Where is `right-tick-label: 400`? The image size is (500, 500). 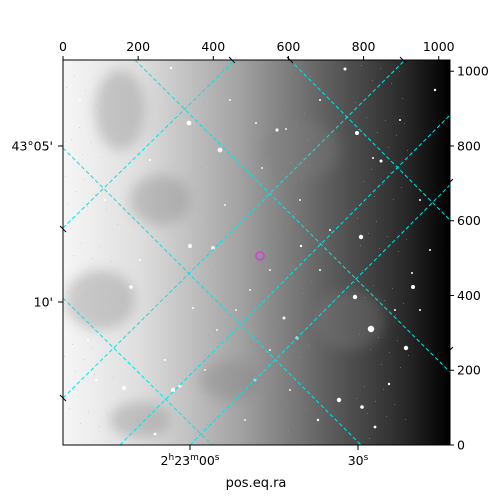
right-tick-label: 400 is located at coordinates (469, 295).